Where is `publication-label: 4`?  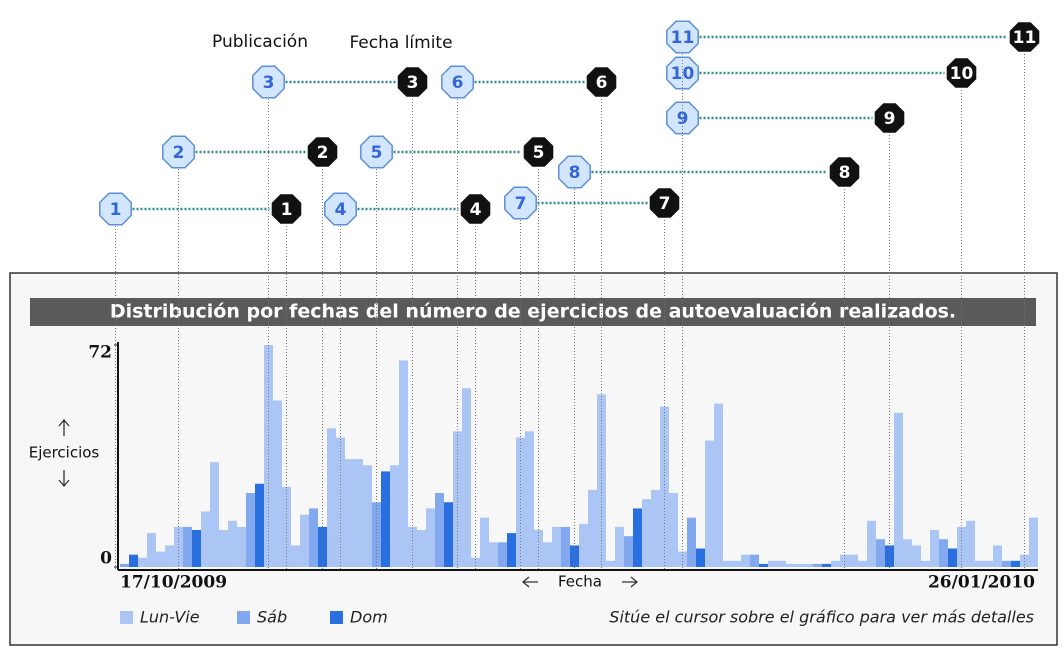 publication-label: 4 is located at coordinates (341, 210).